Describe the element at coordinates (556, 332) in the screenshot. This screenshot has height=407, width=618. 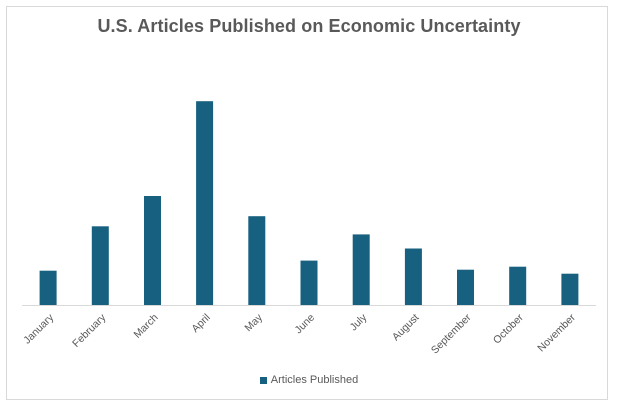
I see `x-tick-label-november: November` at that location.